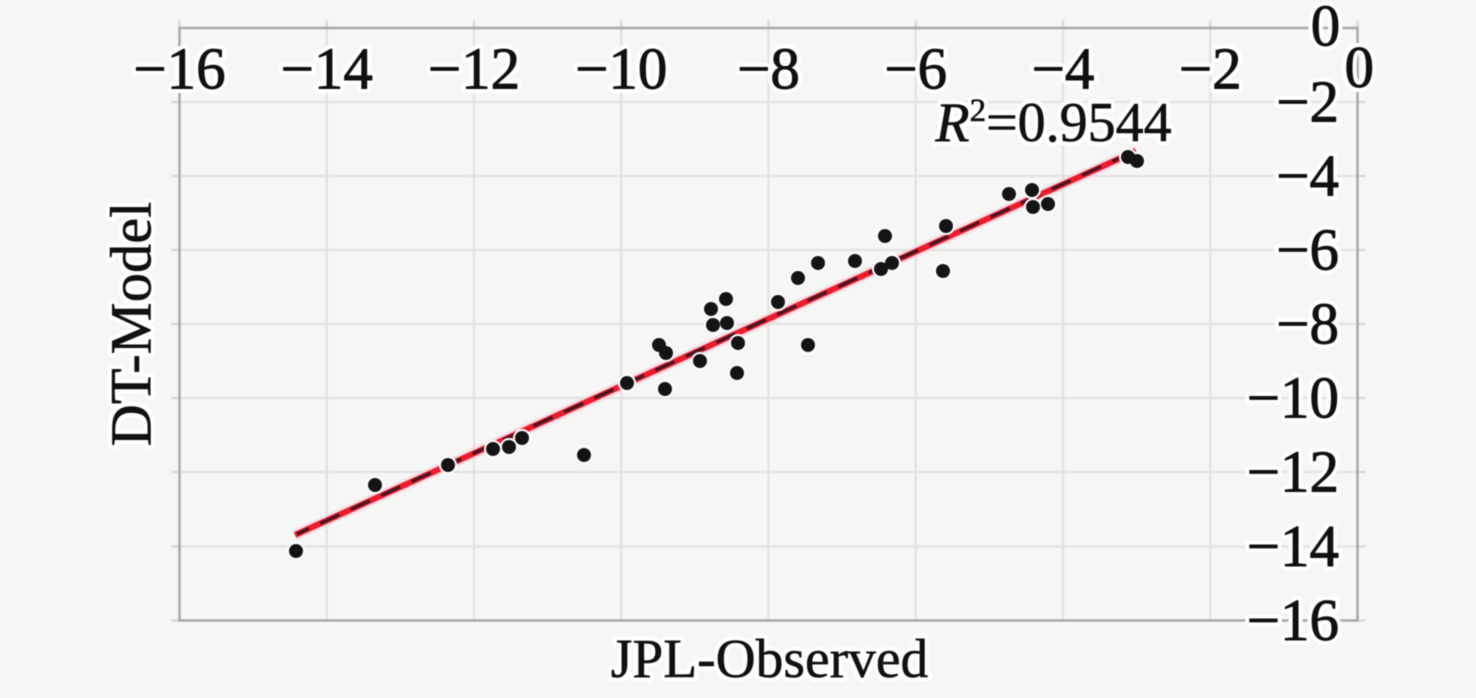 The width and height of the screenshot is (1476, 698). I want to click on svg-text: R2=0.9544, so click(1052, 123).